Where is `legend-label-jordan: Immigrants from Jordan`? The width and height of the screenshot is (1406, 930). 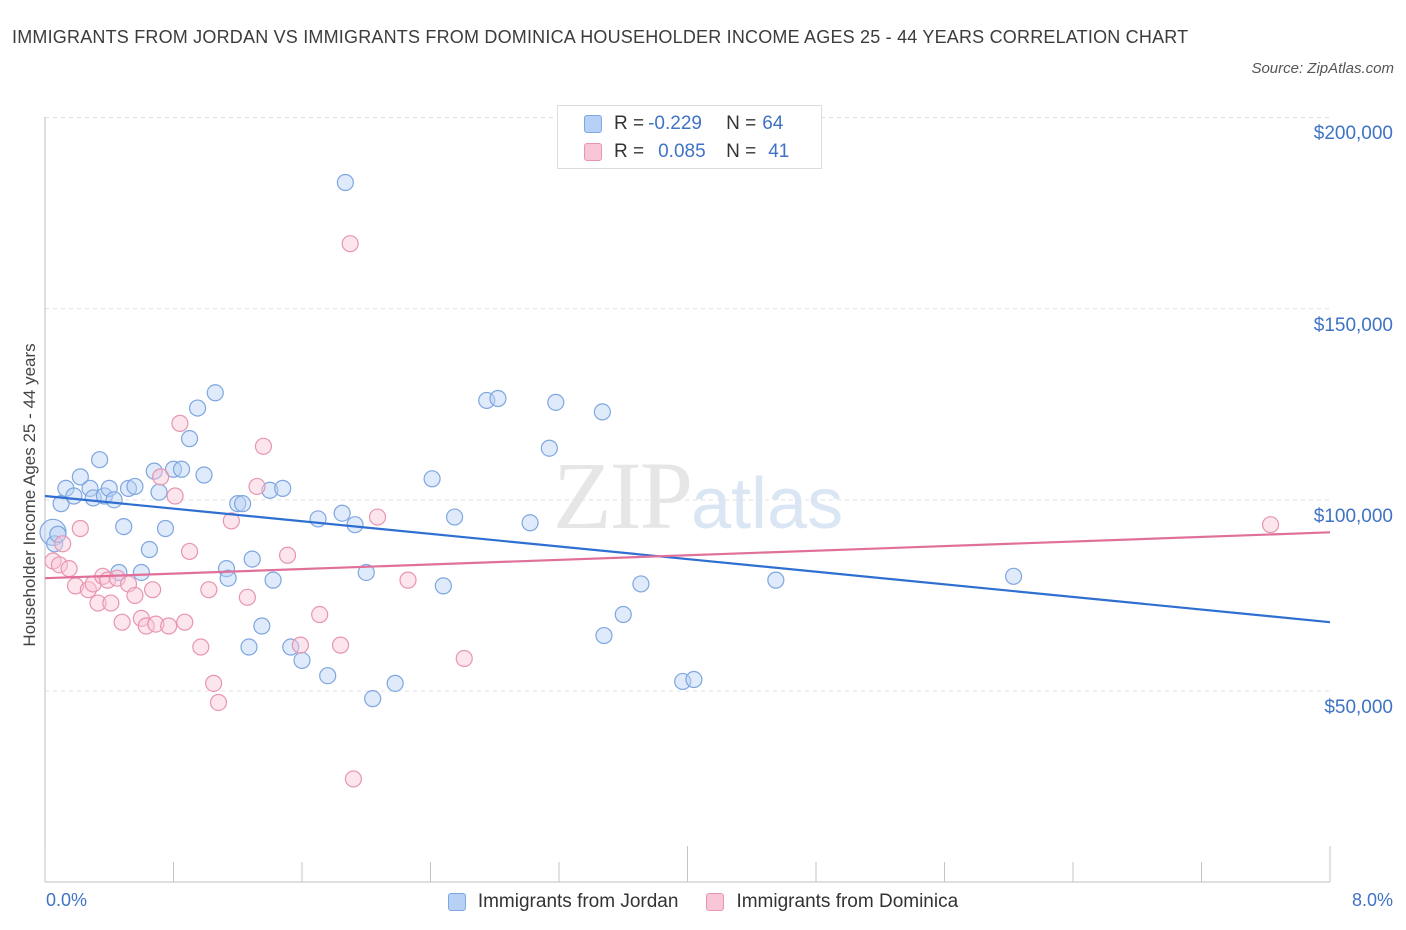 legend-label-jordan: Immigrants from Jordan is located at coordinates (578, 901).